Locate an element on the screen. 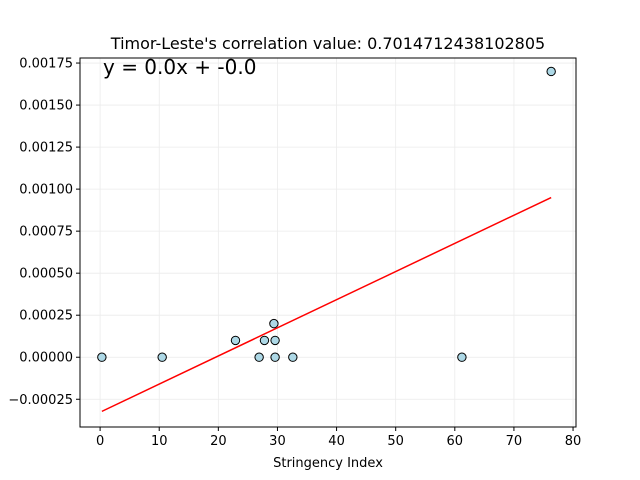 The width and height of the screenshot is (640, 480). x-tick-label: 70 is located at coordinates (514, 441).